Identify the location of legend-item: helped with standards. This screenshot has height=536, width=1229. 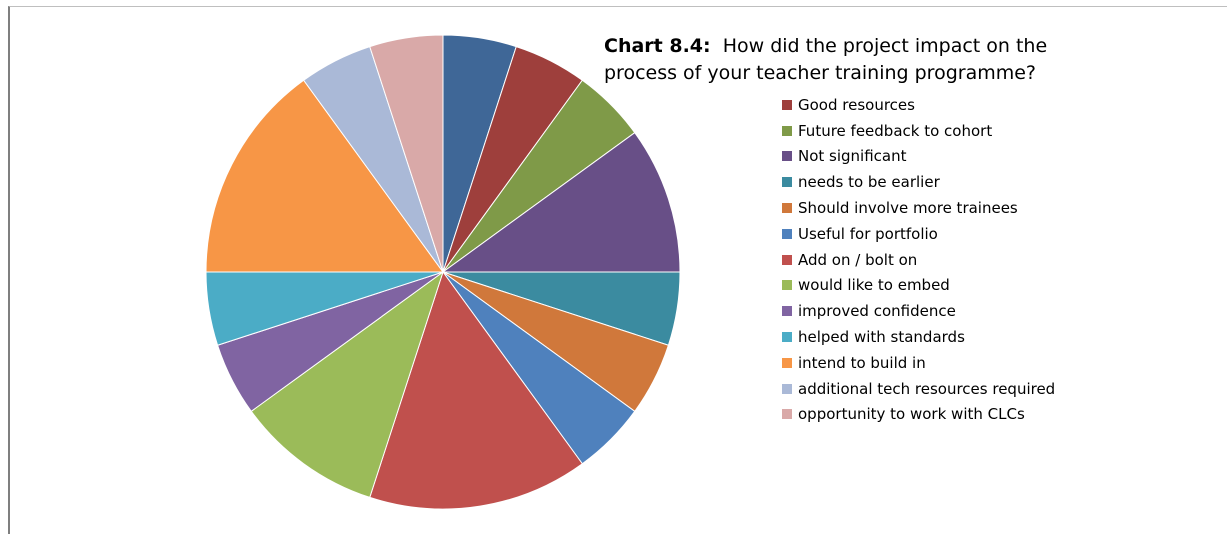
(918, 337).